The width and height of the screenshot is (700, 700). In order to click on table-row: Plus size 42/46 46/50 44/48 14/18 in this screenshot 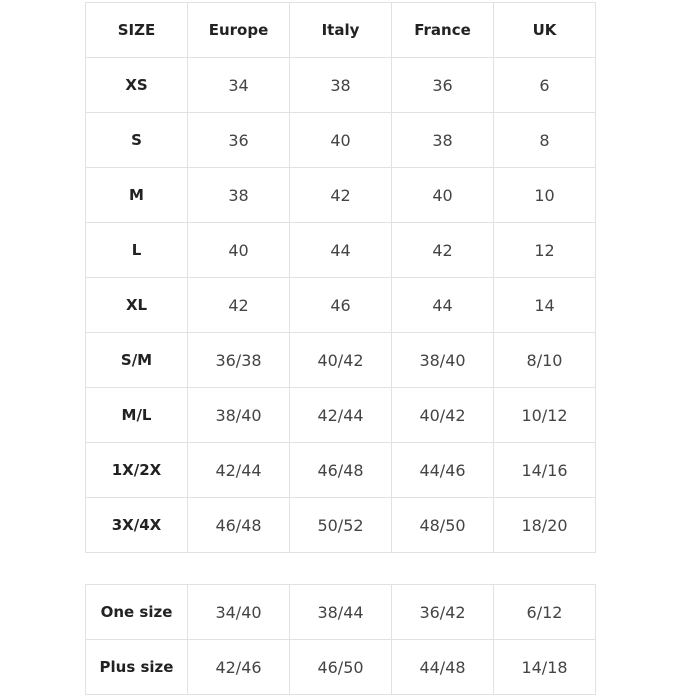, I will do `click(340, 667)`.